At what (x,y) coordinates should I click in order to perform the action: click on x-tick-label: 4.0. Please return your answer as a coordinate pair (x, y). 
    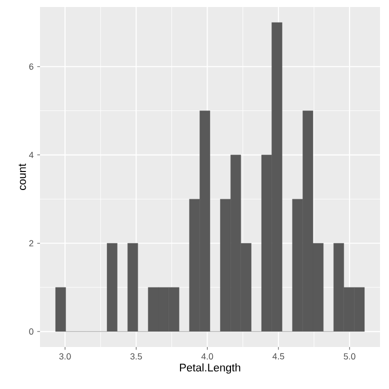
    Looking at the image, I should click on (207, 356).